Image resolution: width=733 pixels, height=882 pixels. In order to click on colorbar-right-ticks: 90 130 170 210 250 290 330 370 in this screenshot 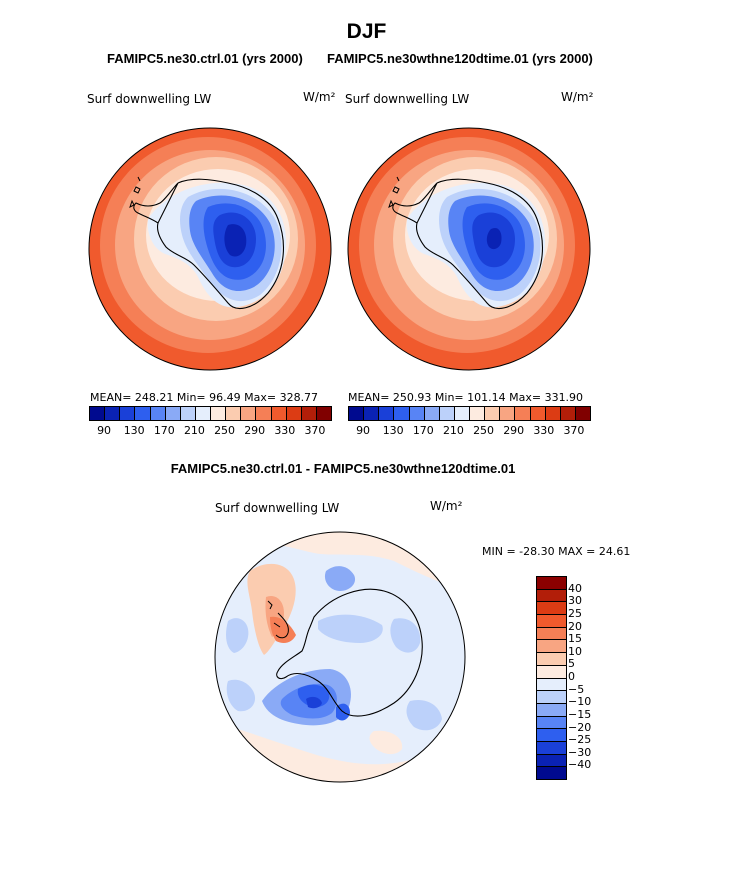, I will do `click(468, 431)`.